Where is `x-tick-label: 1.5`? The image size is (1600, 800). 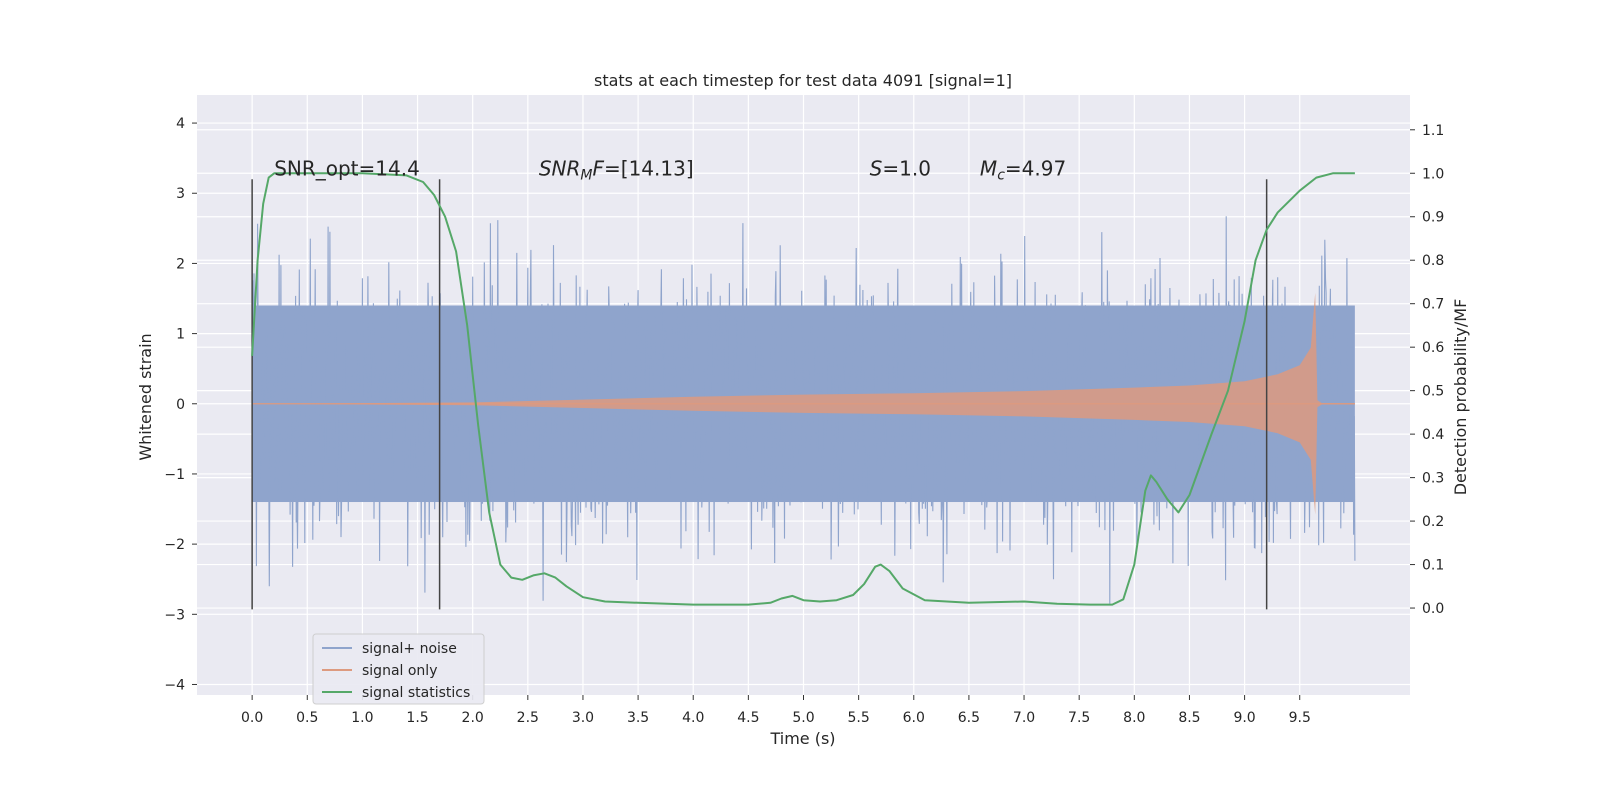
x-tick-label: 1.5 is located at coordinates (417, 718).